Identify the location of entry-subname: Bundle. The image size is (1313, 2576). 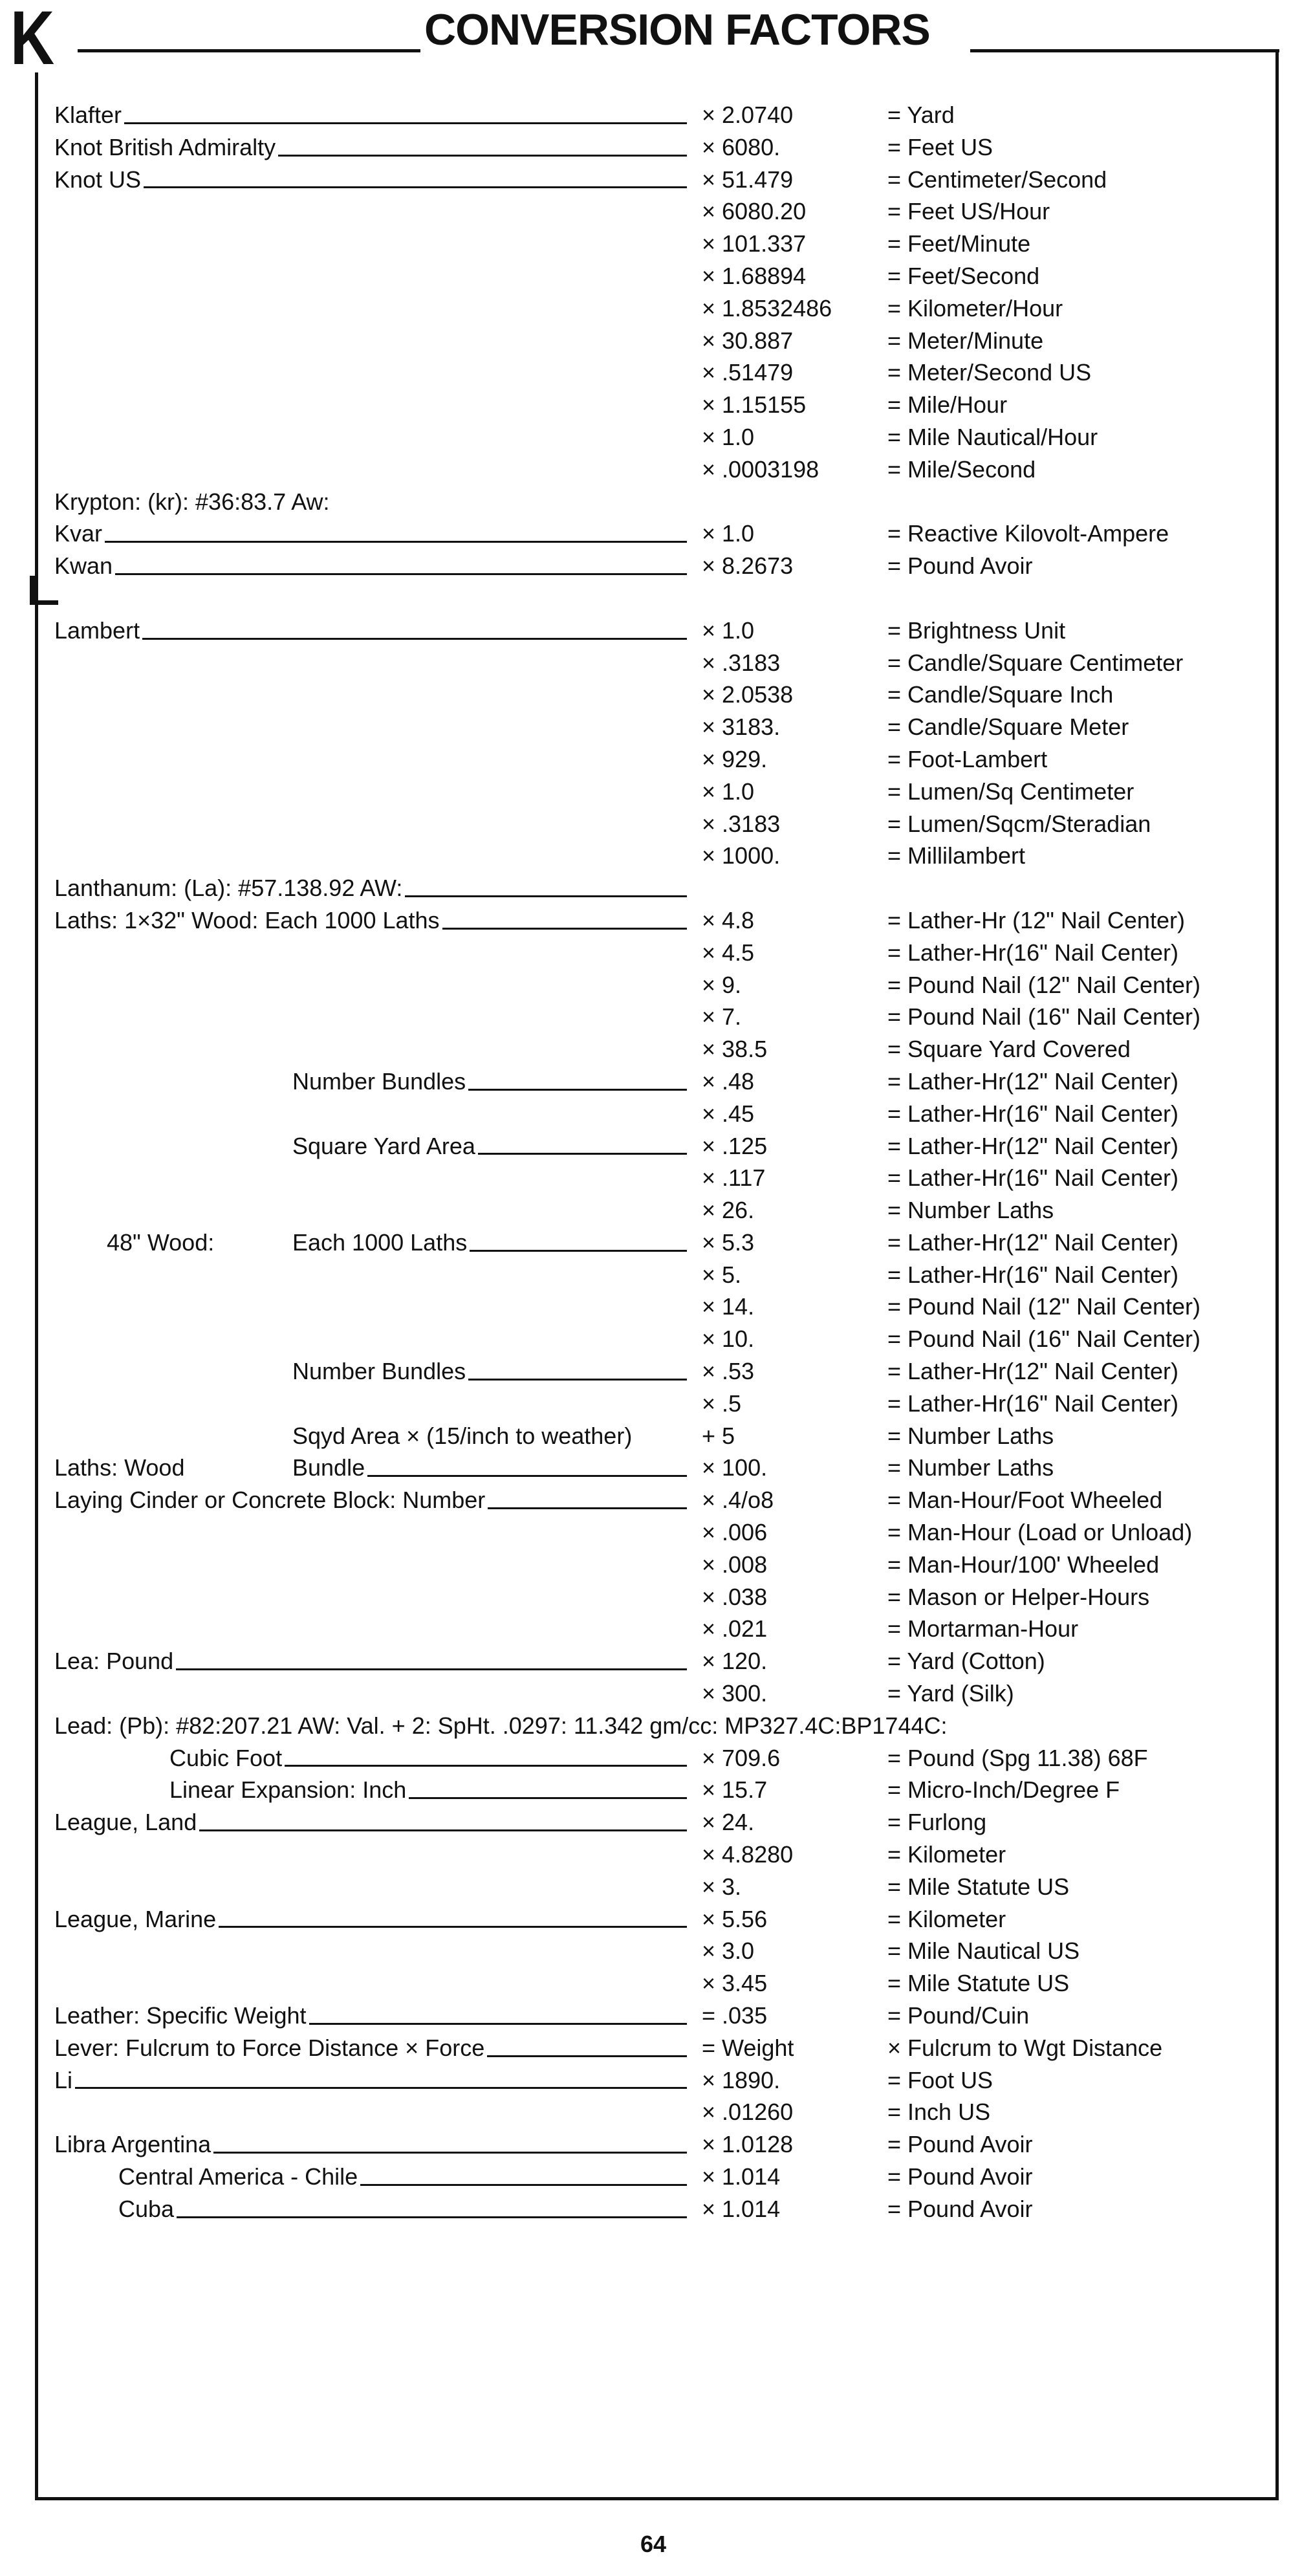
(328, 1468).